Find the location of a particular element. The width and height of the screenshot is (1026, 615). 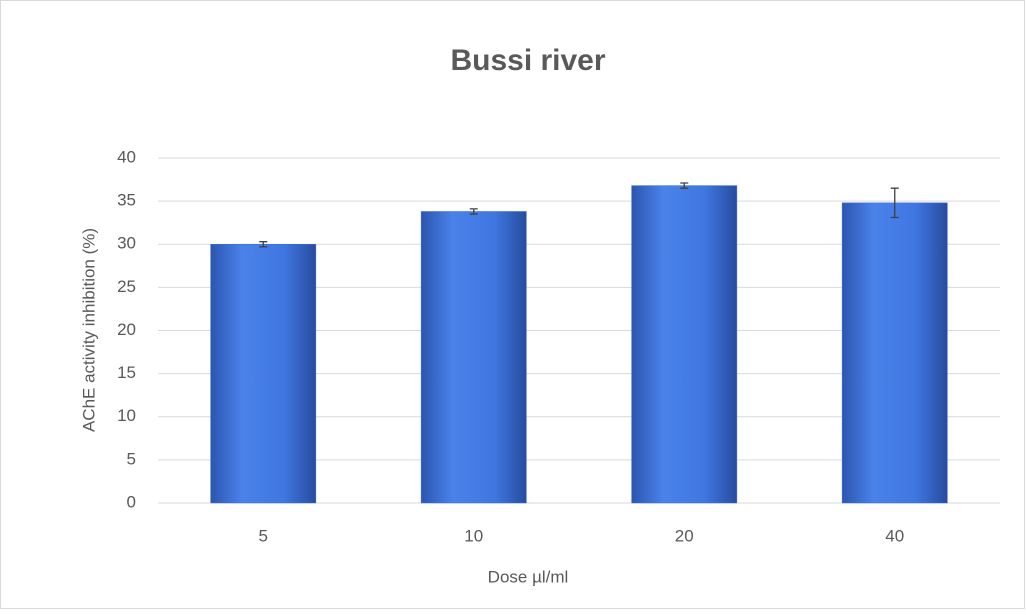

y-tick-label: 10 is located at coordinates (126, 415).